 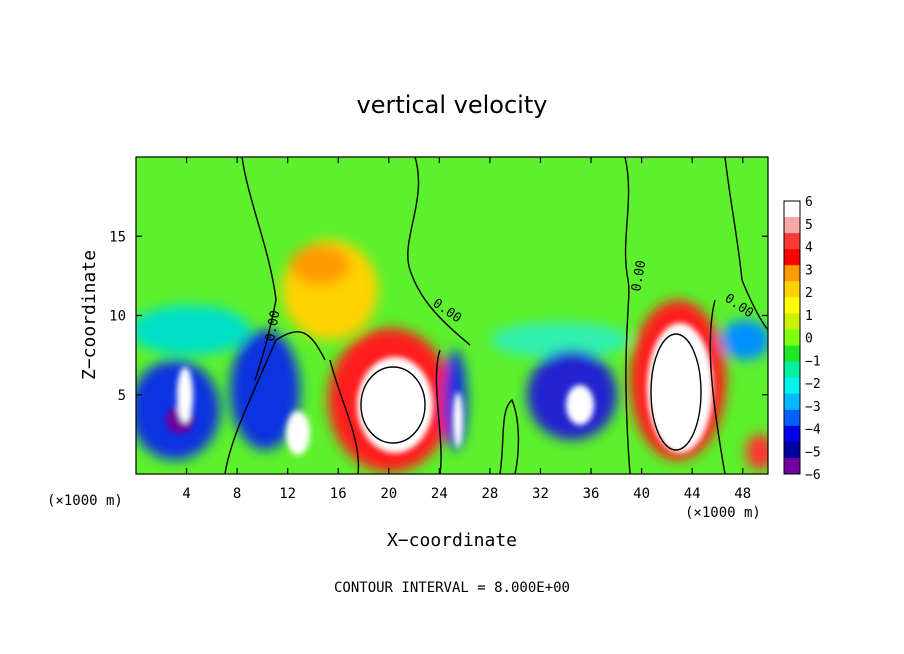 I want to click on y-tick-label: 10, so click(x=117, y=317).